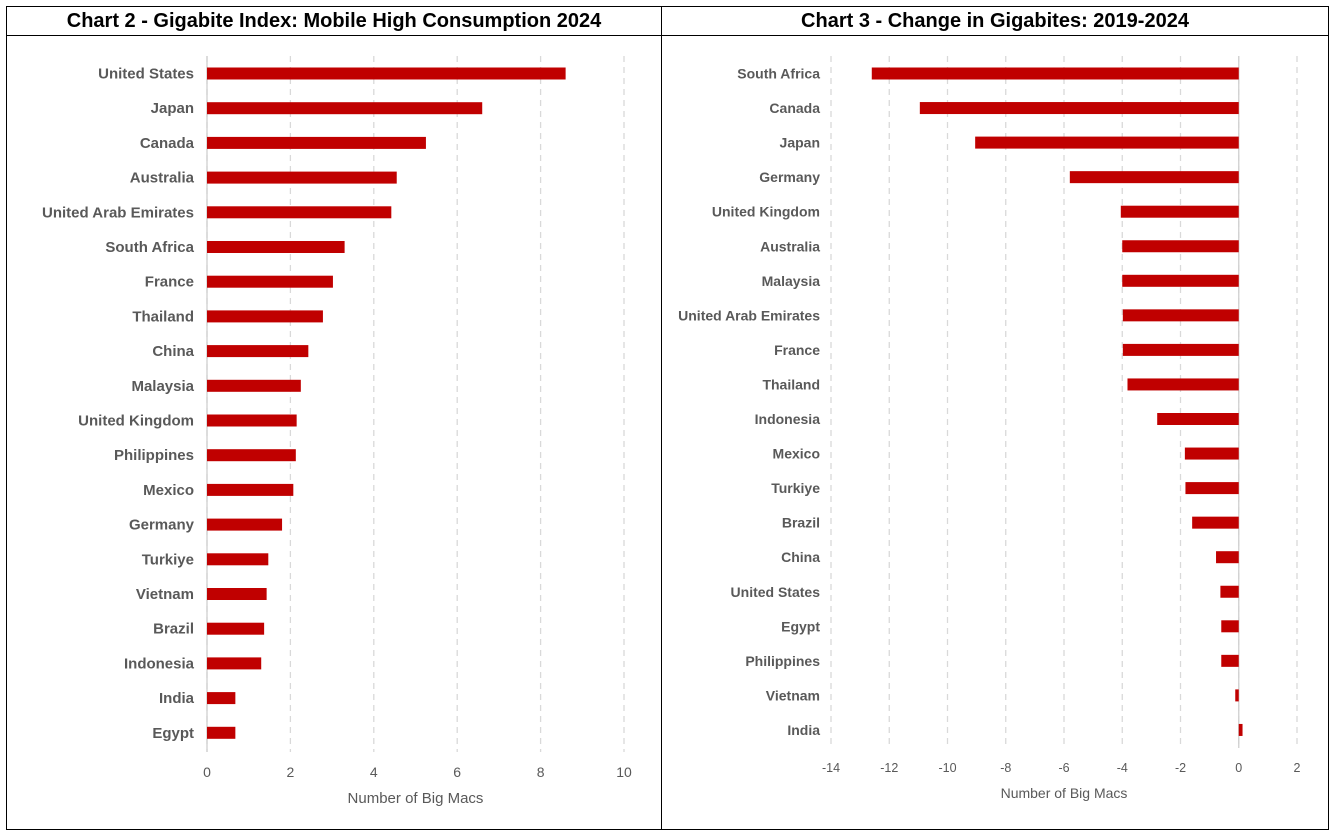 The image size is (1336, 836). I want to click on tick-label: -12, so click(889, 768).